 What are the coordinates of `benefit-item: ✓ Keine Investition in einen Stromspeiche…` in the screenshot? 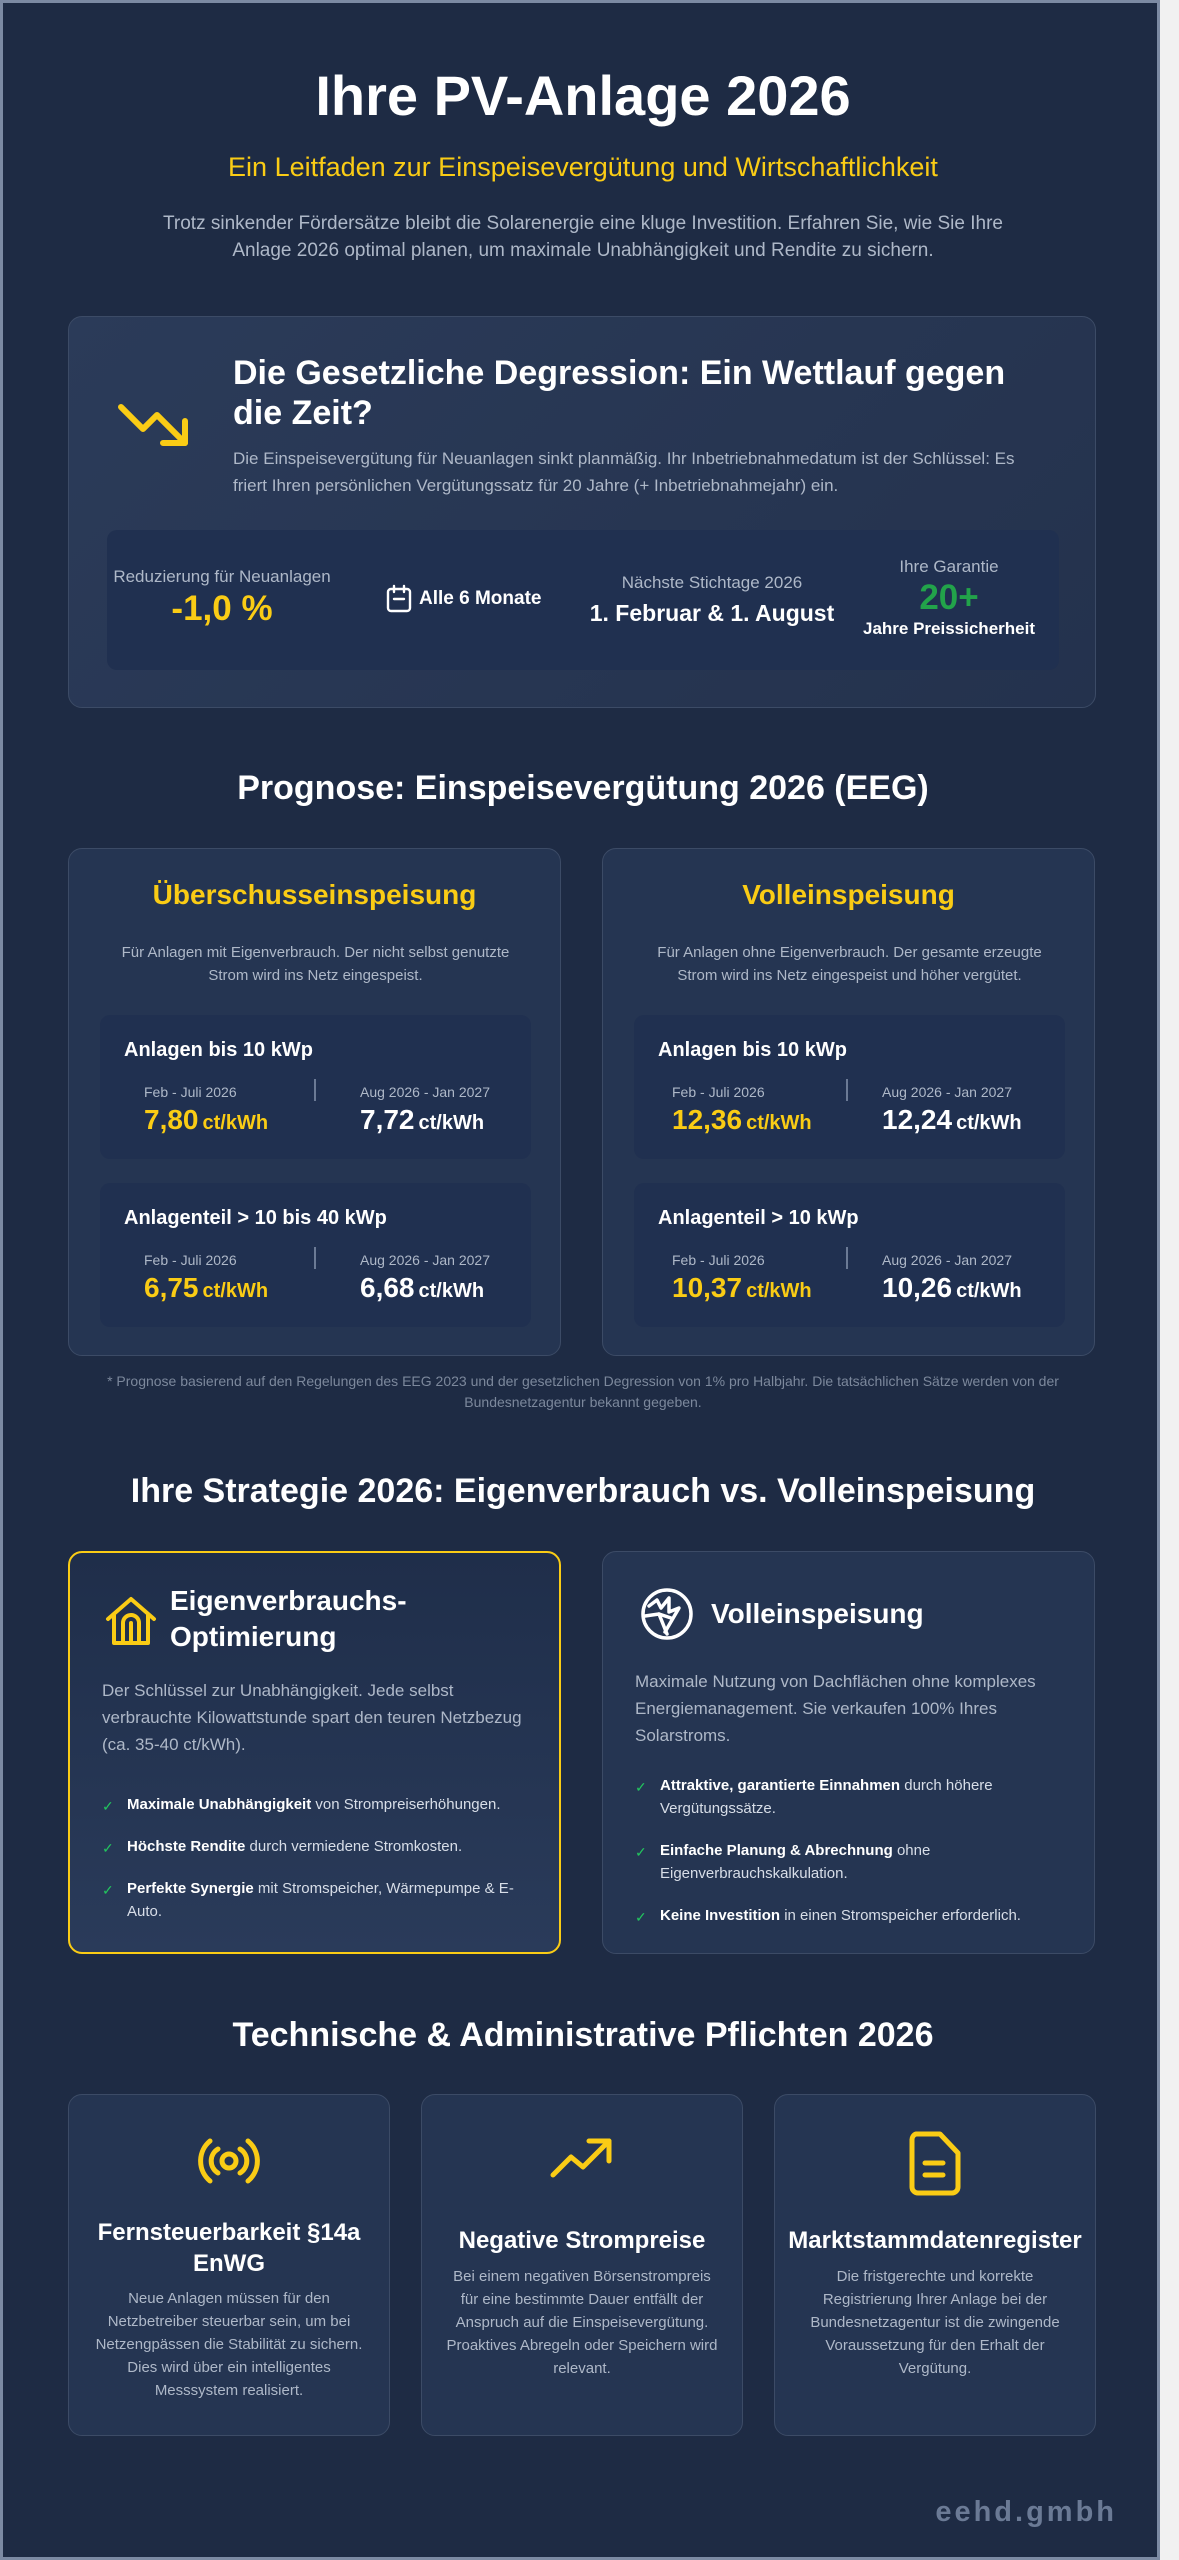 It's located at (850, 1915).